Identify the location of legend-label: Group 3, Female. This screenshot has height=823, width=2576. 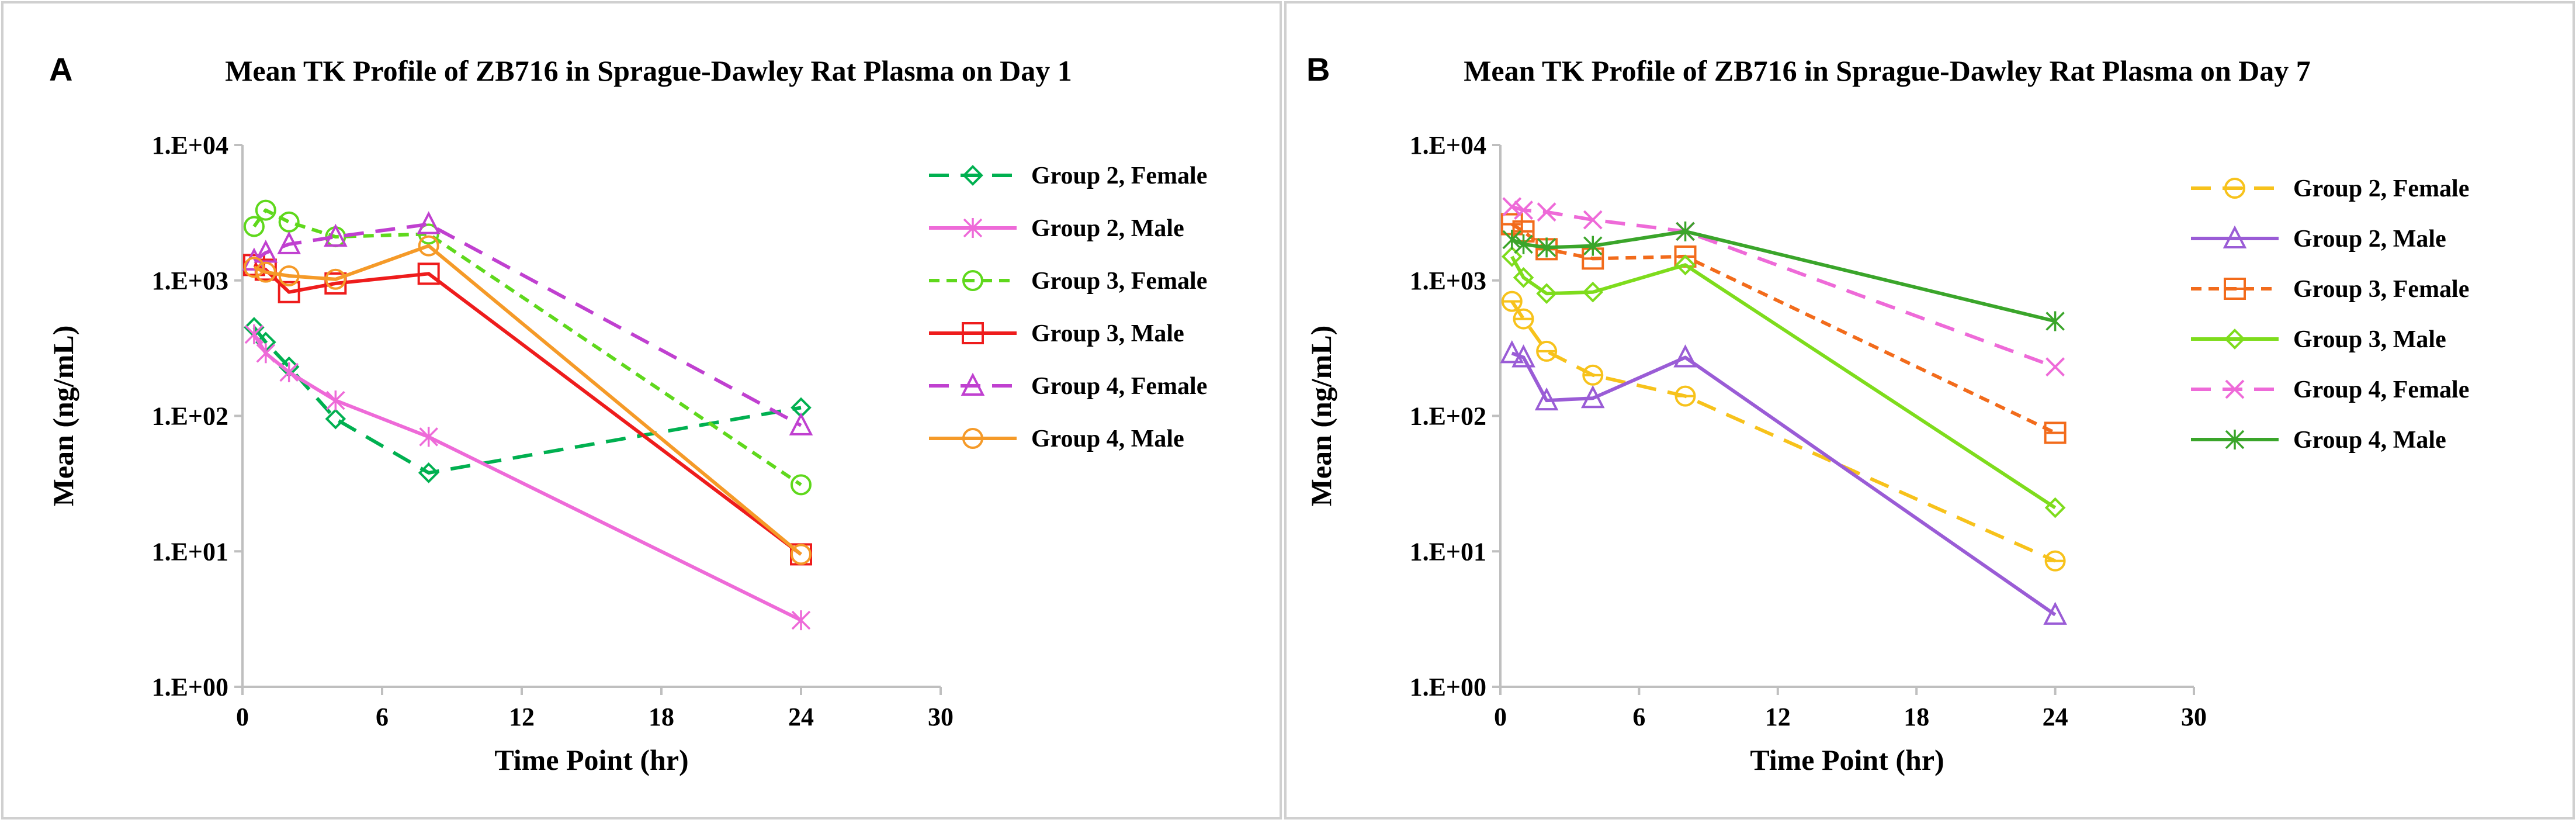
(1119, 281).